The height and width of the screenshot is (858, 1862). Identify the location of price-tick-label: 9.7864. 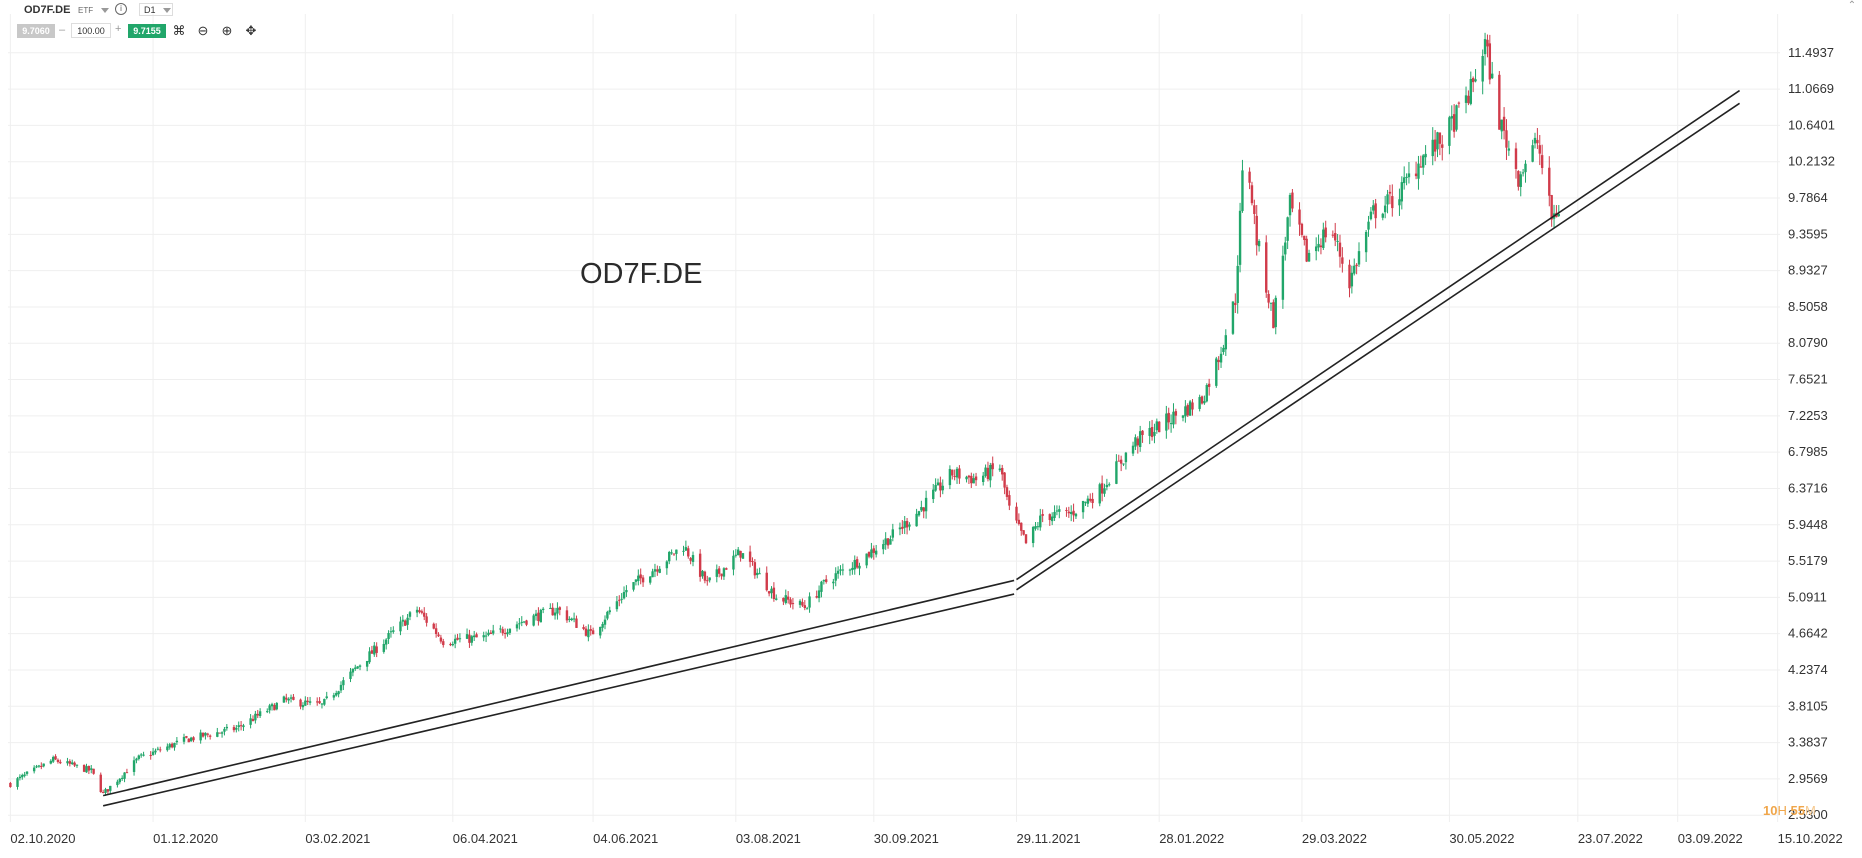
(1808, 197).